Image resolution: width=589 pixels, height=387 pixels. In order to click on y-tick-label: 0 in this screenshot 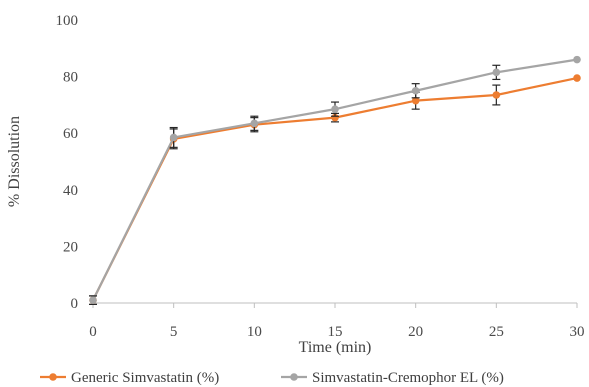, I will do `click(75, 304)`.